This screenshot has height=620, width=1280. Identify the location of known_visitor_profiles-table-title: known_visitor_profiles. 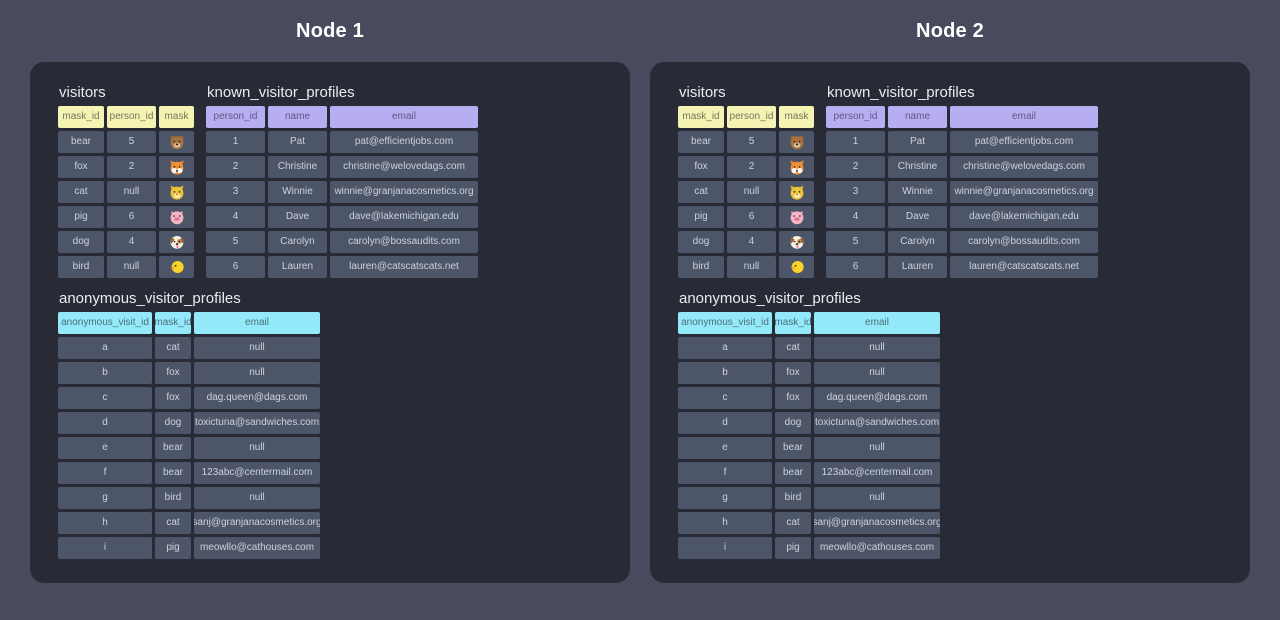
(281, 92).